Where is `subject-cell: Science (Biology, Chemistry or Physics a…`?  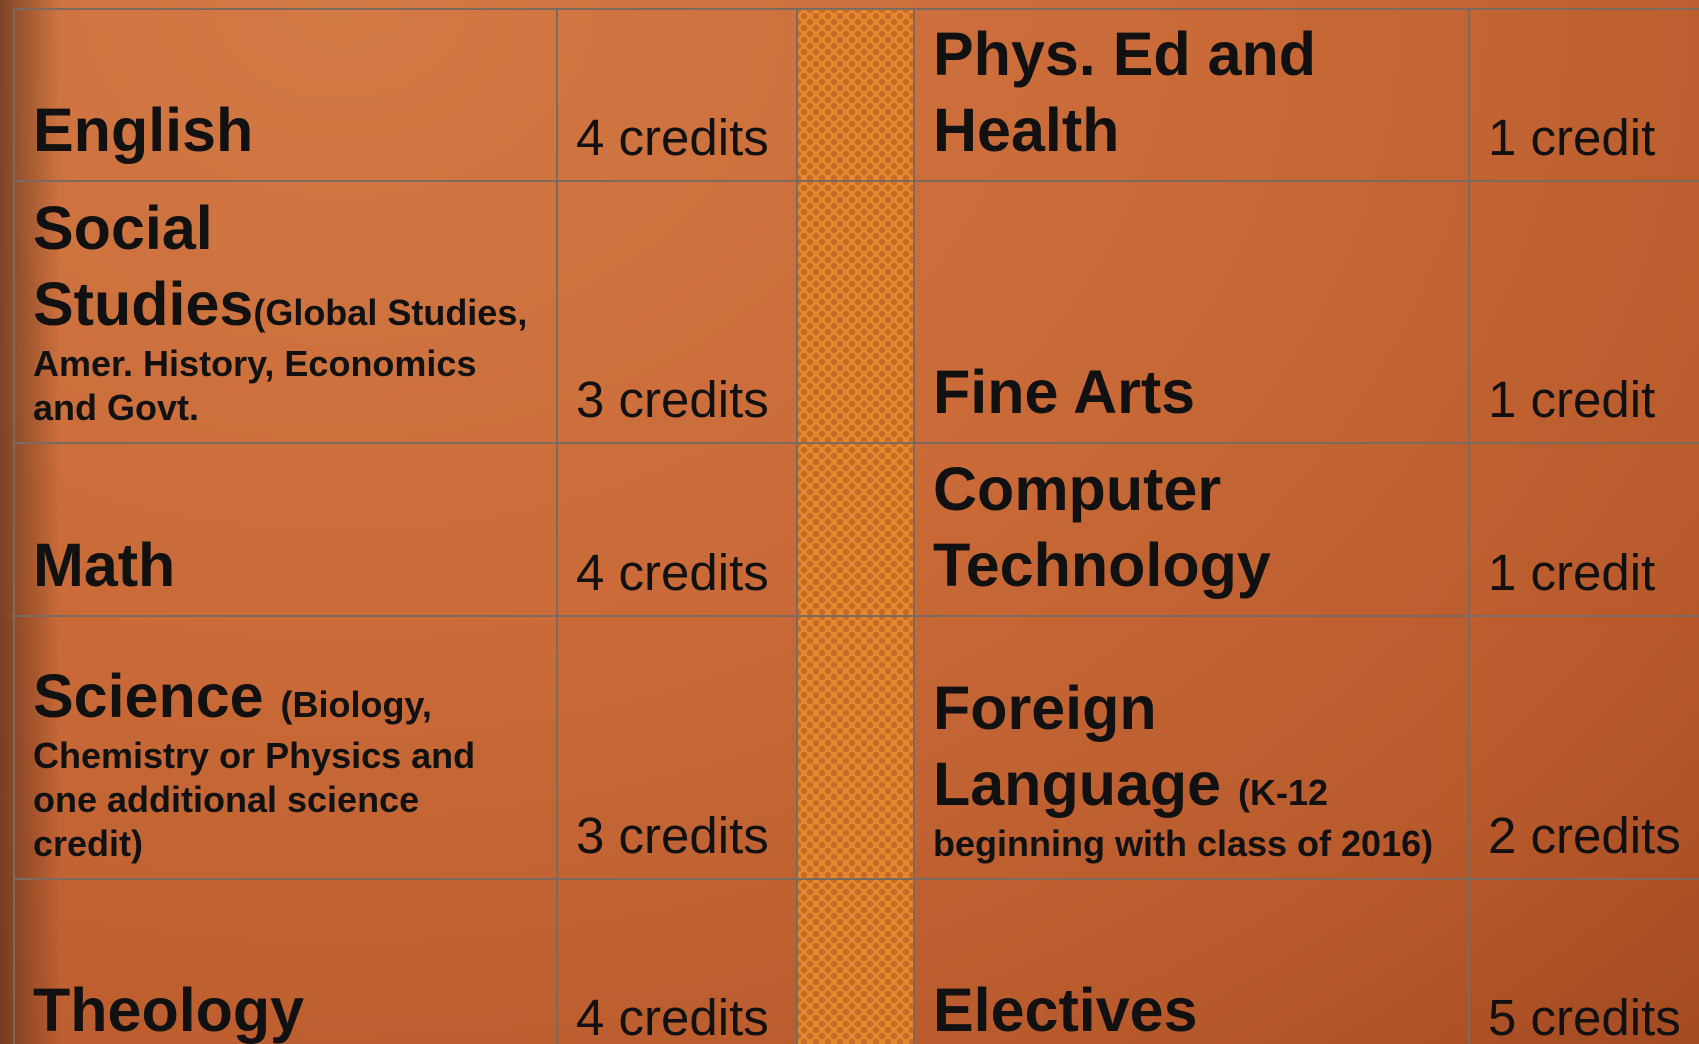
subject-cell: Science (Biology, Chemistry or Physics a… is located at coordinates (285, 747).